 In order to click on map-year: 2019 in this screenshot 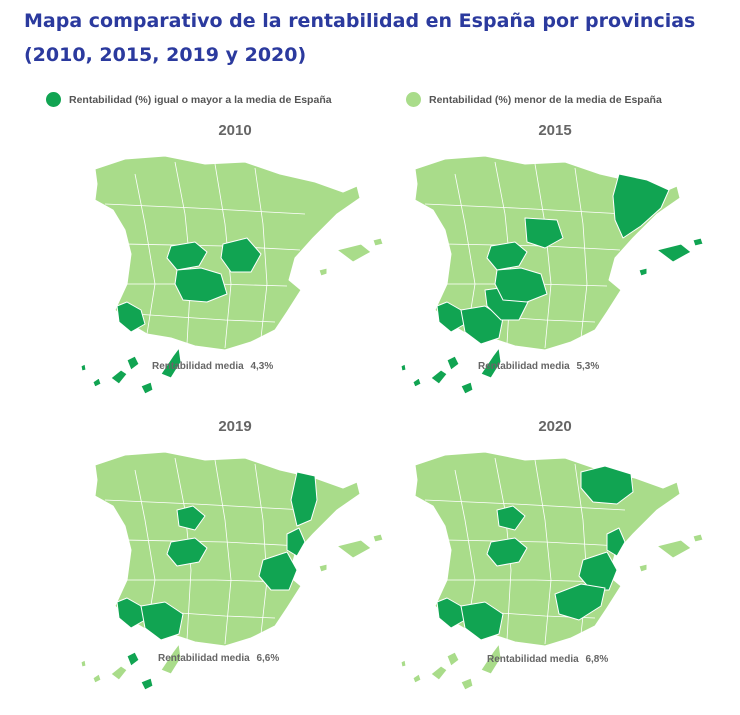, I will do `click(235, 426)`.